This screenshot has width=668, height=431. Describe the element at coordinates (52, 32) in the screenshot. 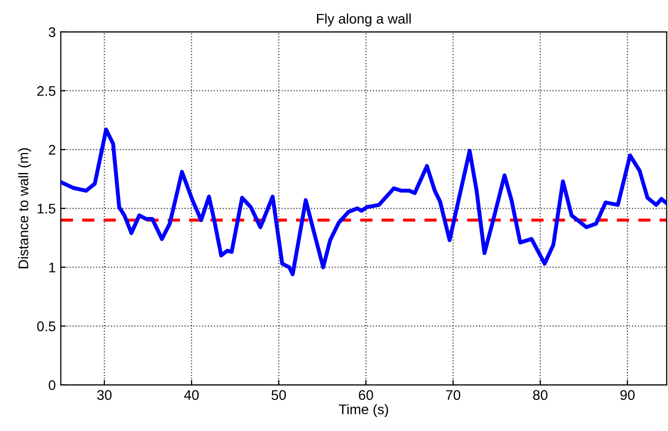

I see `y-tick-label: 3` at that location.